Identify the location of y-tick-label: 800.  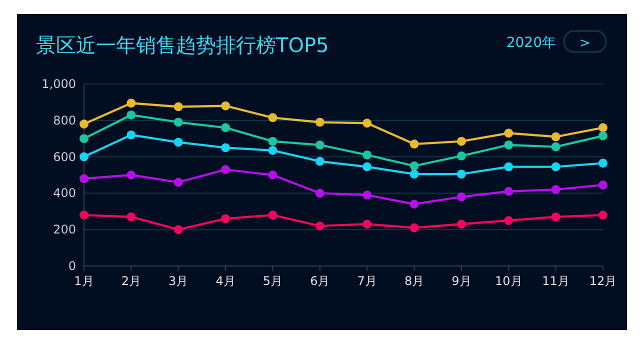
(64, 120).